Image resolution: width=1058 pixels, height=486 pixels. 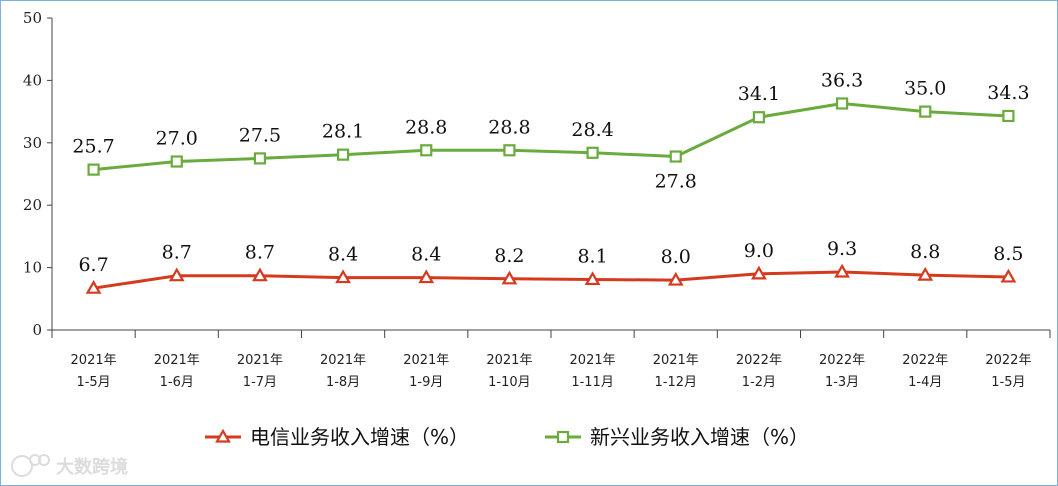 I want to click on y-tick-label: 20, so click(x=32, y=205).